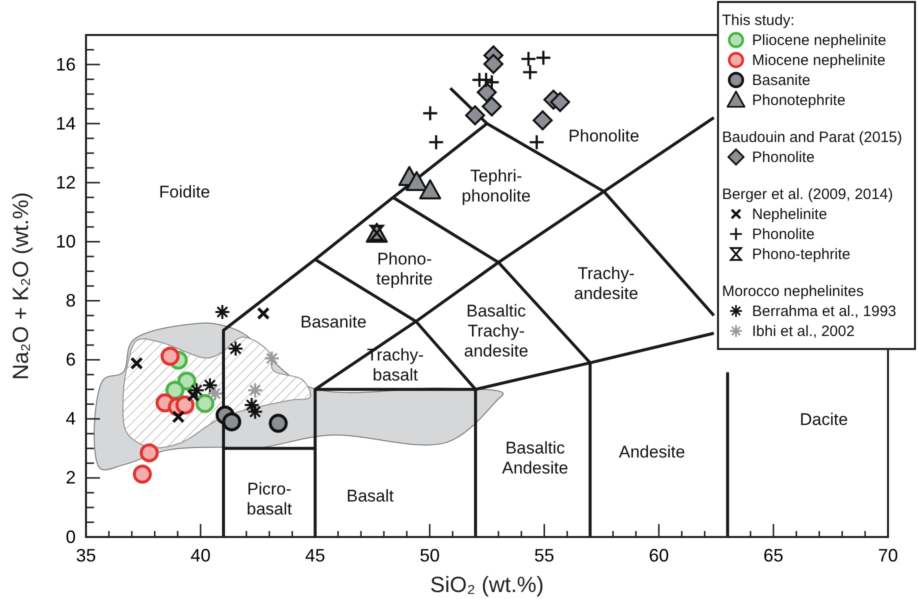 The image size is (918, 599). I want to click on x-tick-label: 35, so click(86, 556).